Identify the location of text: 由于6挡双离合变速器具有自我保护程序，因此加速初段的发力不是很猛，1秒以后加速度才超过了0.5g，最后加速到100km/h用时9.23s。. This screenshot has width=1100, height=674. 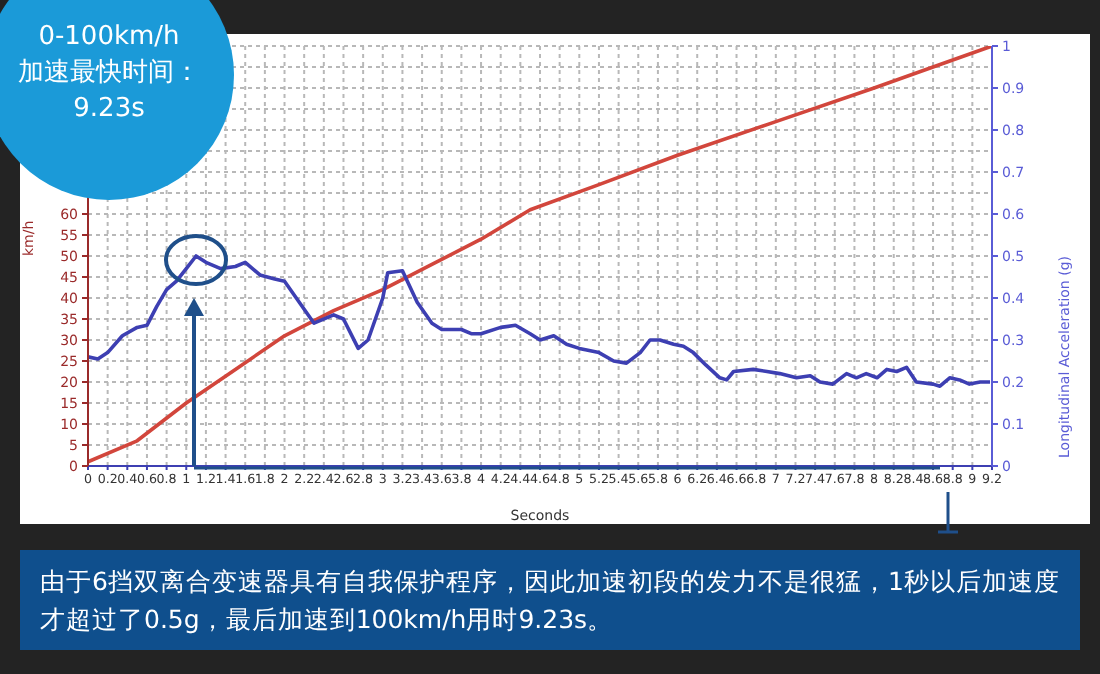
(550, 600).